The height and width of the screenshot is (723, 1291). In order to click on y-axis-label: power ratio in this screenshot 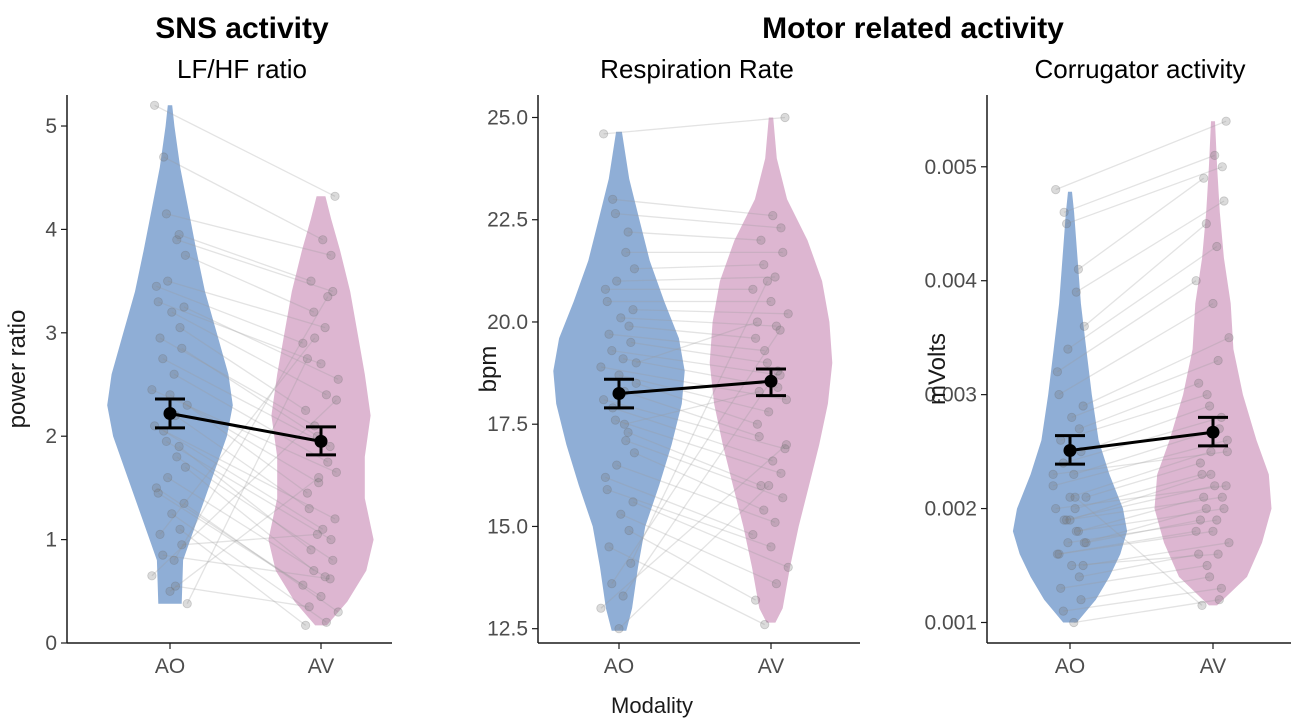, I will do `click(17, 369)`.